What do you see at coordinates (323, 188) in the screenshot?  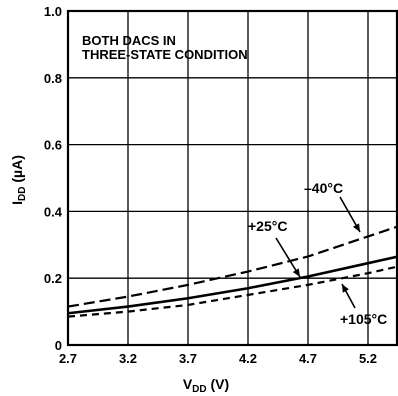 I see `series-label-minus40: –40°C` at bounding box center [323, 188].